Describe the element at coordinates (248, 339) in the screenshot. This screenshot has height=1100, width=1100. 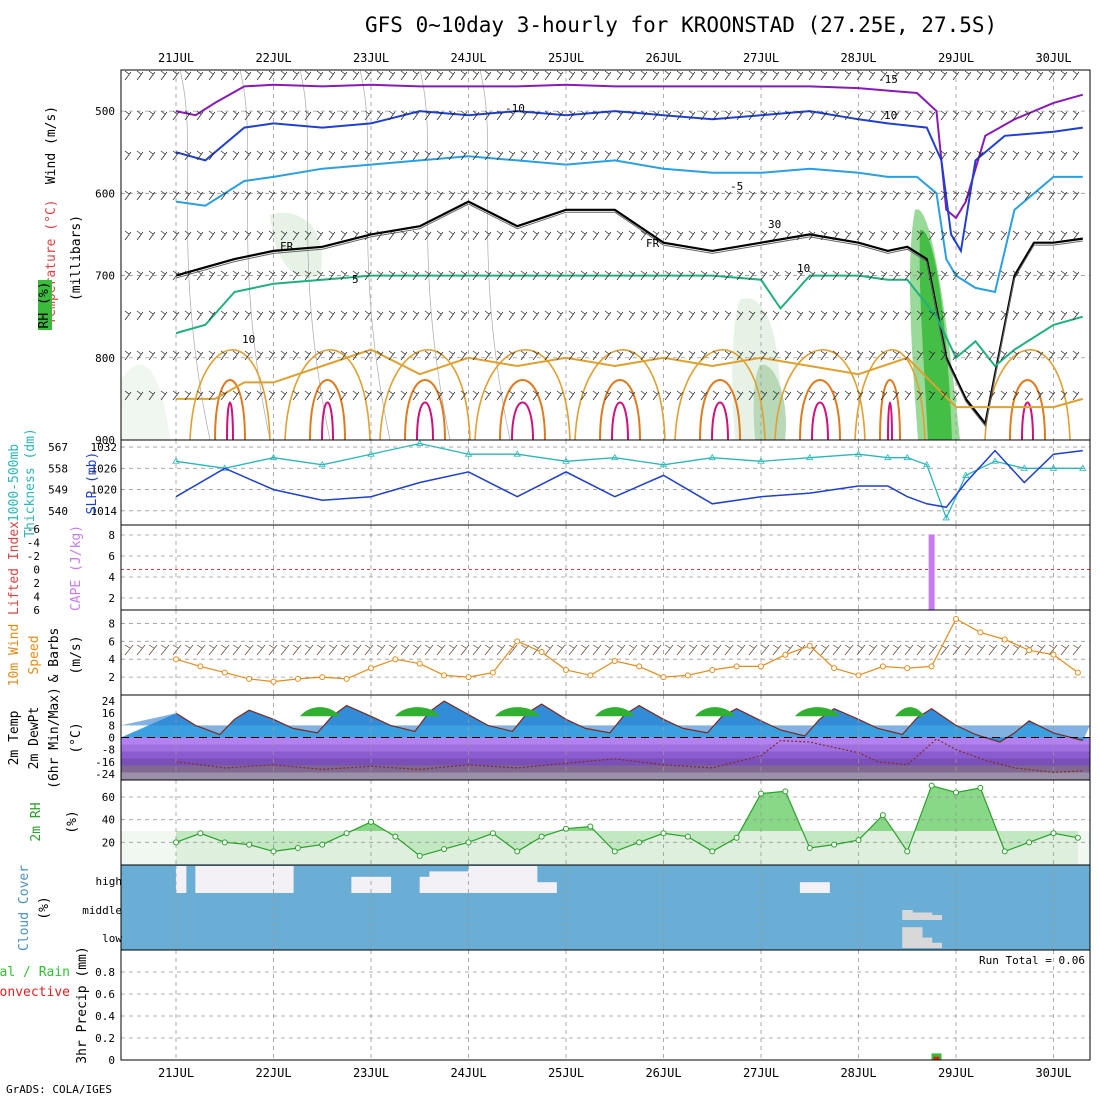
I see `contour-label: 10` at that location.